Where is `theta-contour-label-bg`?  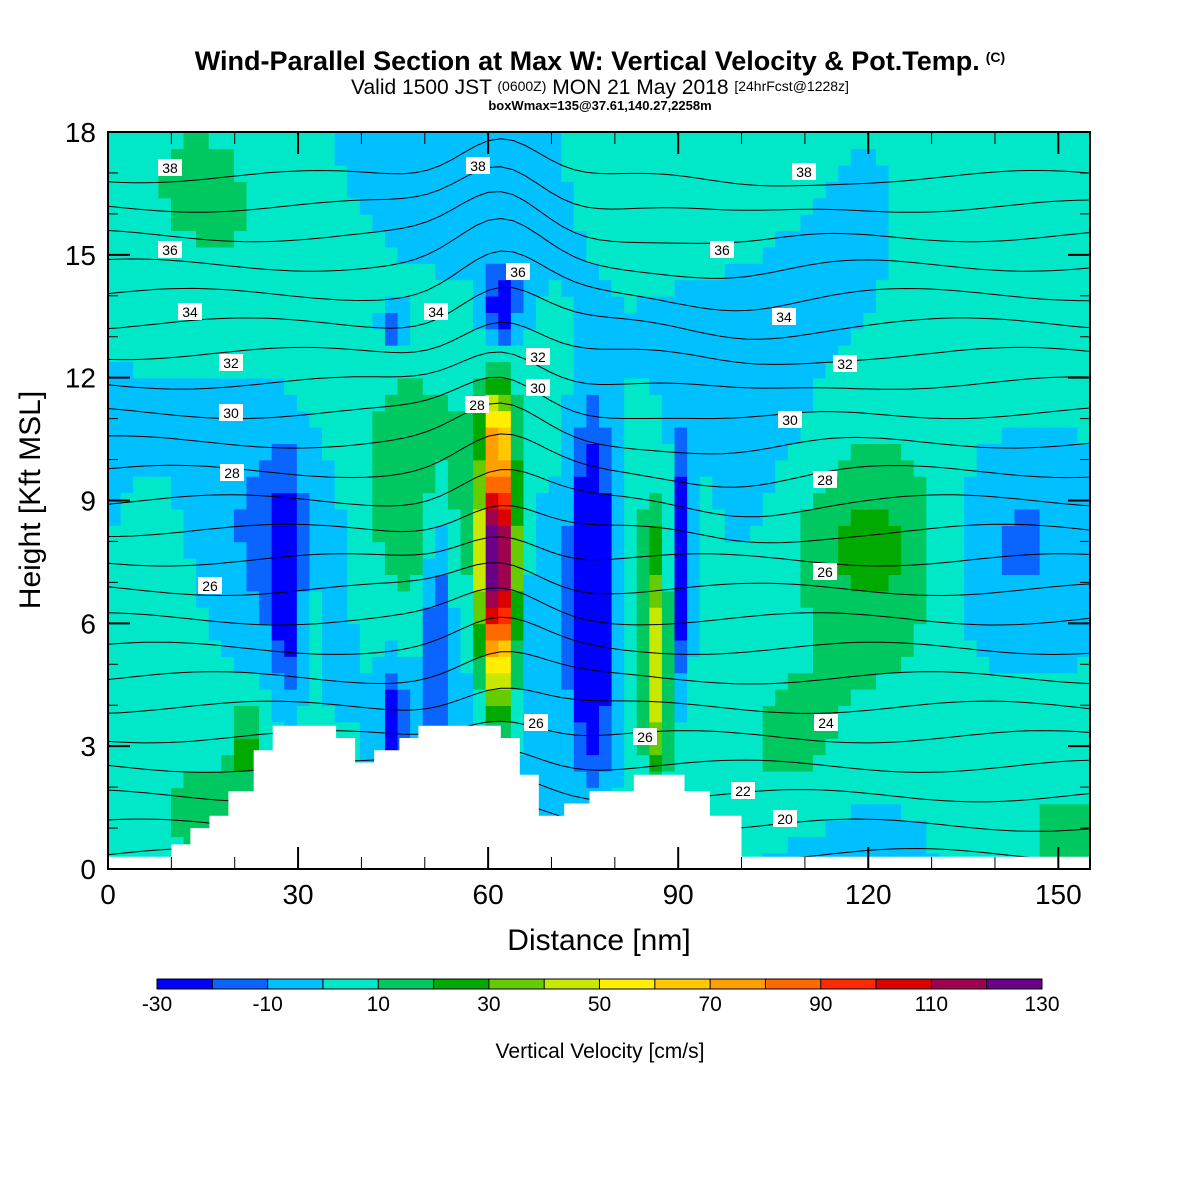
theta-contour-label-bg is located at coordinates (232, 472).